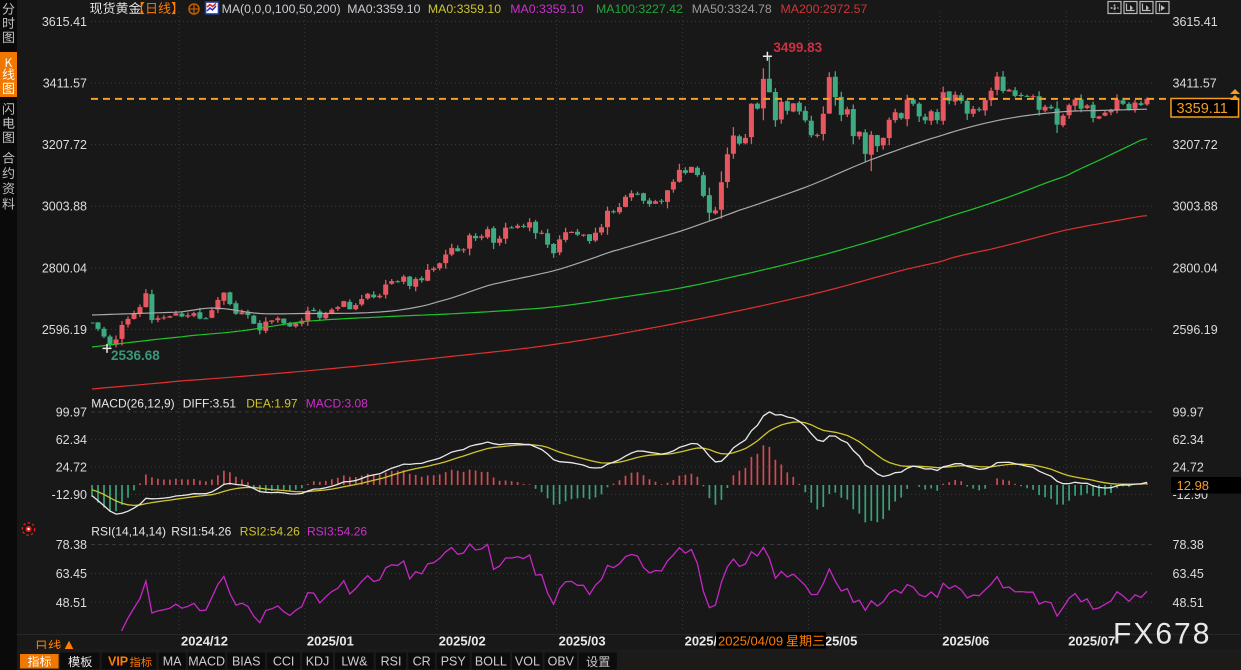 The width and height of the screenshot is (1241, 670). I want to click on svg-text: 2025/06, so click(965, 641).